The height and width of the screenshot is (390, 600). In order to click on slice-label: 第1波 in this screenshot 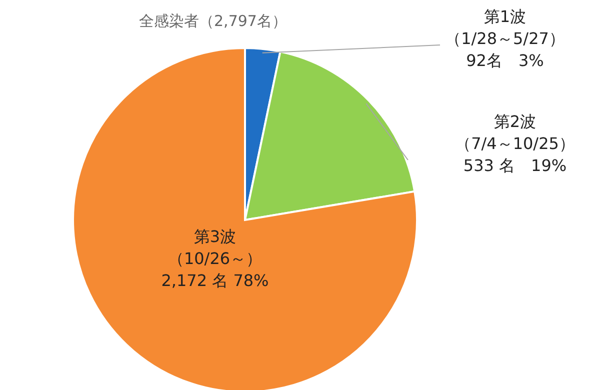, I will do `click(505, 16)`.